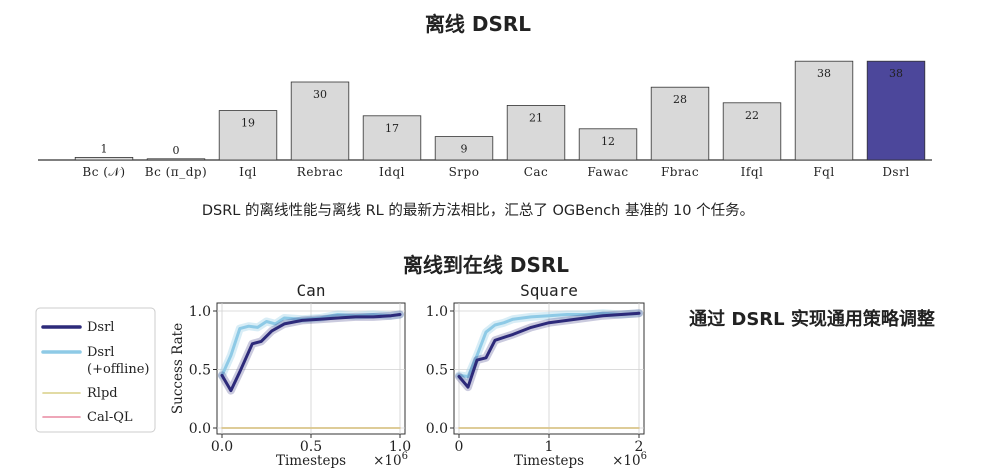  What do you see at coordinates (478, 24) in the screenshot?
I see `top-title: 离线 DSRL` at bounding box center [478, 24].